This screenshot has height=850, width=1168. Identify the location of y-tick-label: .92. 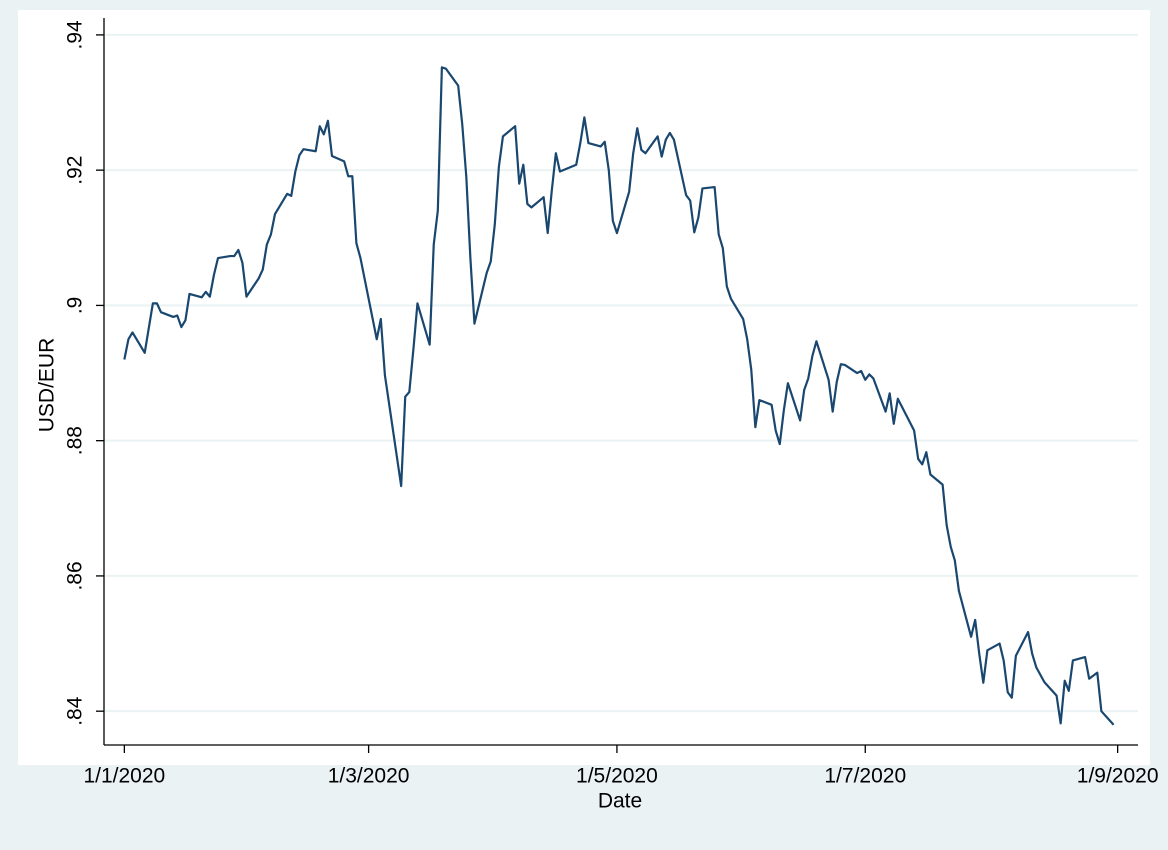
(75, 170).